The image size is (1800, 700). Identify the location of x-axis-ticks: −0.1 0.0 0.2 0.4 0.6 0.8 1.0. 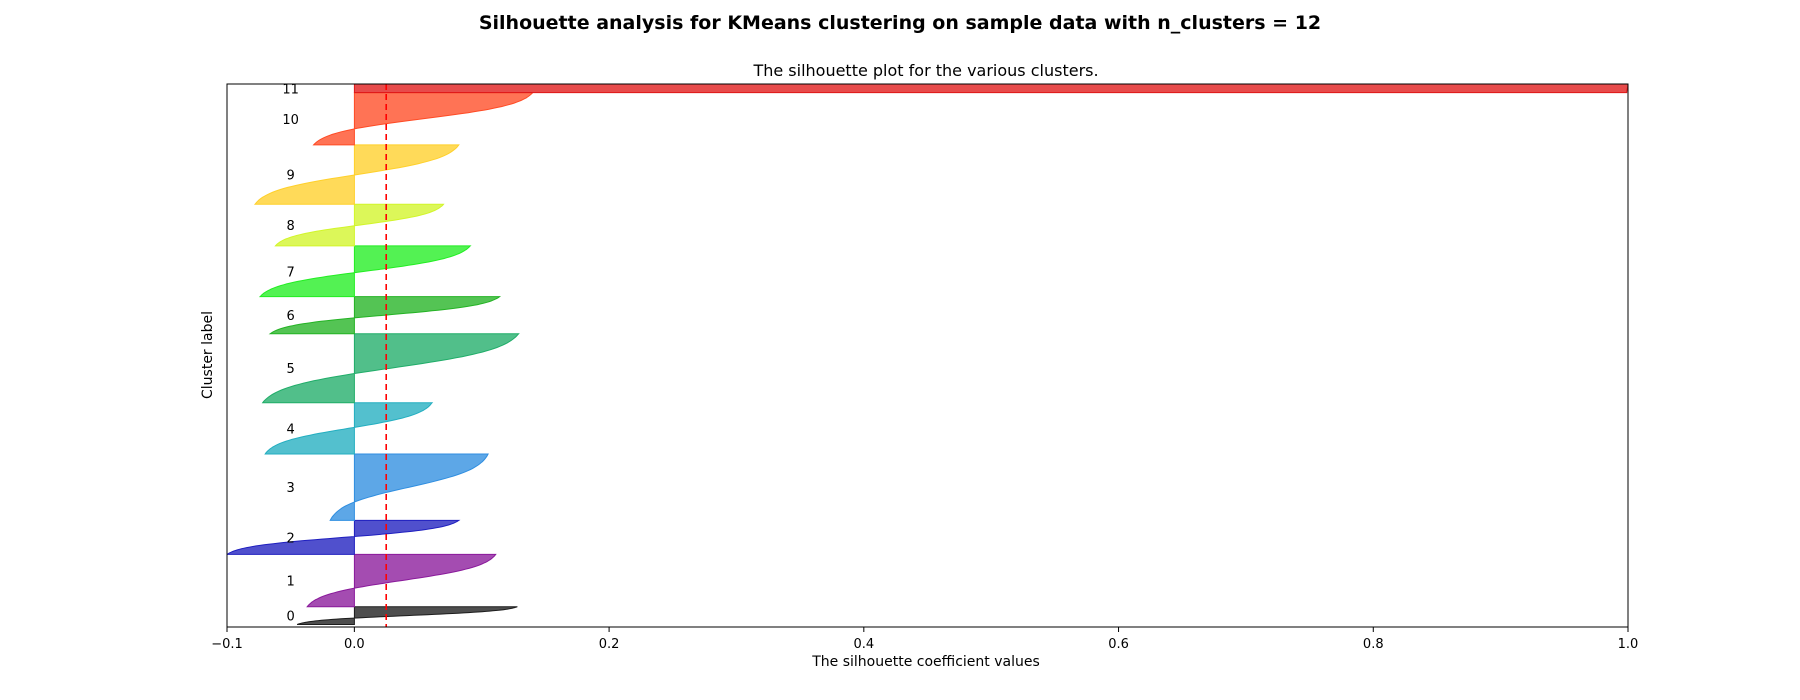
(924, 639).